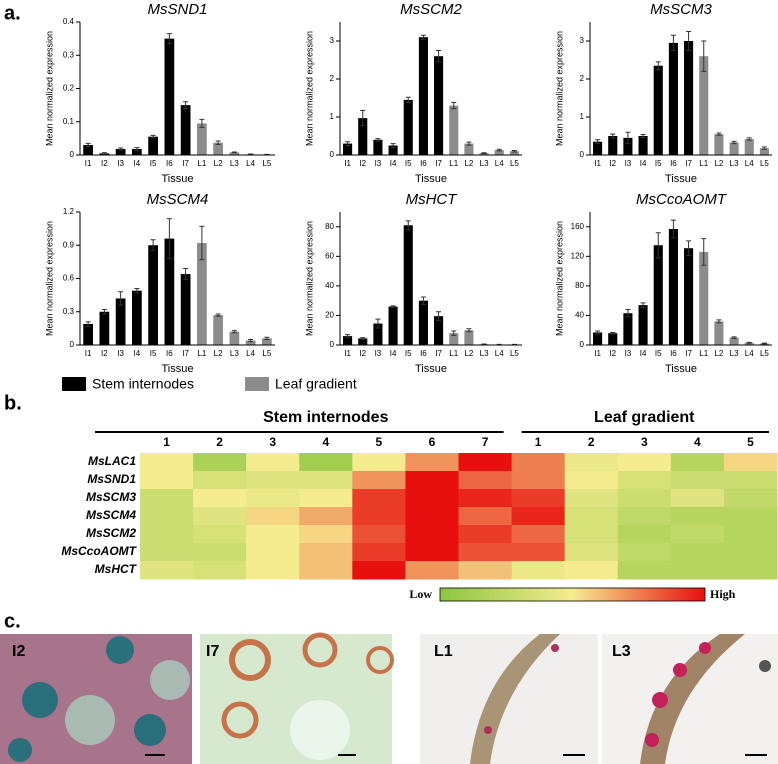  Describe the element at coordinates (749, 353) in the screenshot. I see `x-tick-label: L4` at that location.